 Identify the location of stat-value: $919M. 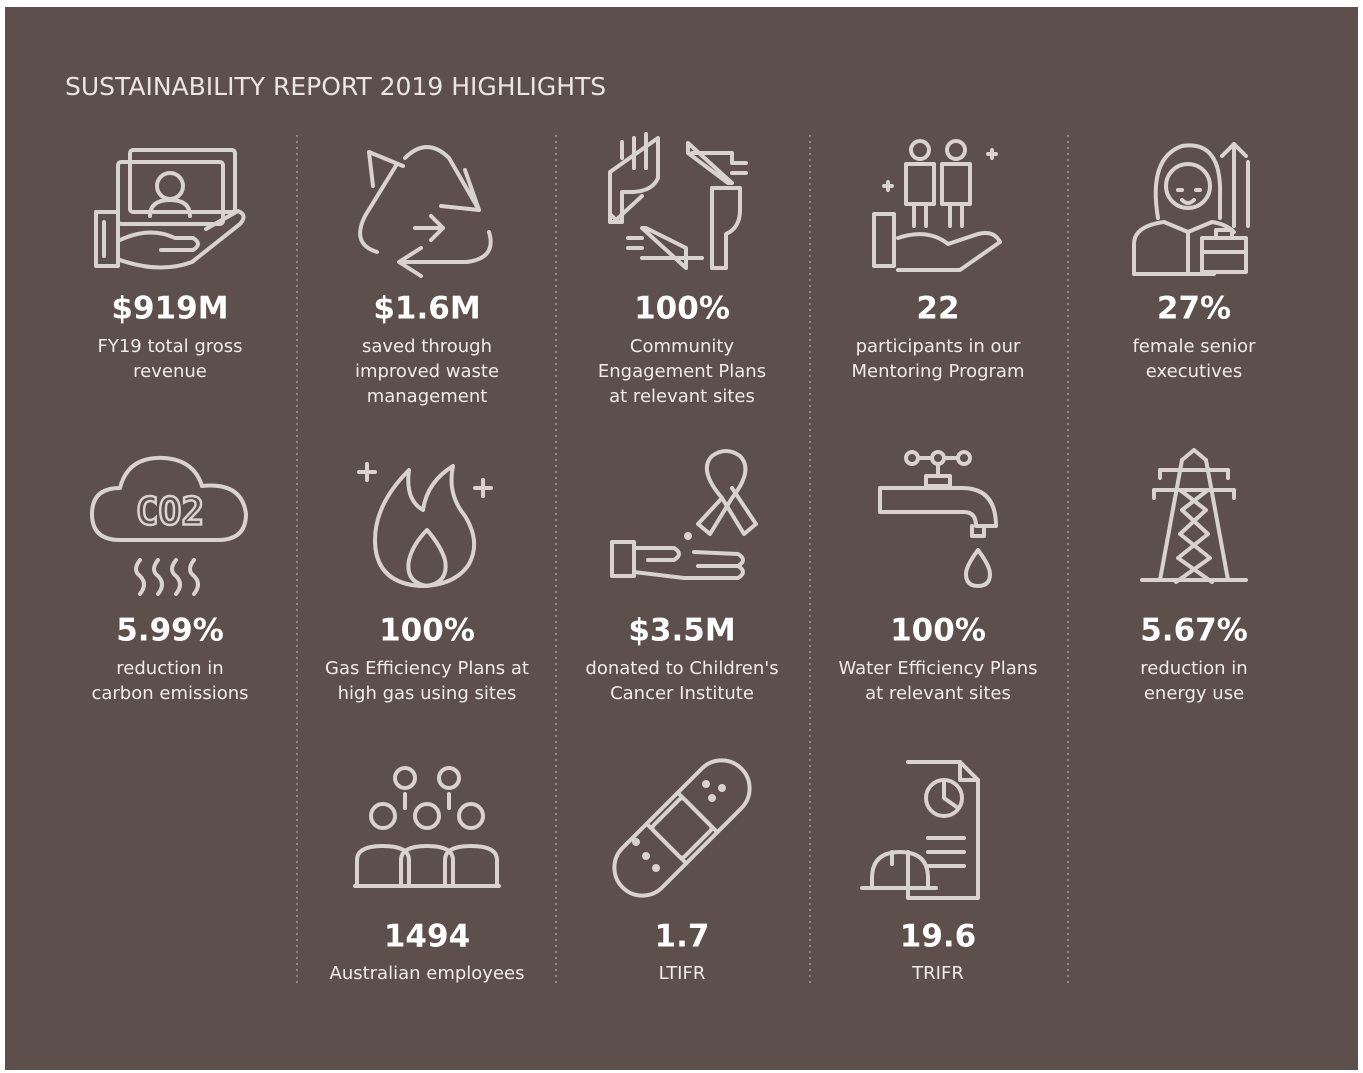
(169, 309).